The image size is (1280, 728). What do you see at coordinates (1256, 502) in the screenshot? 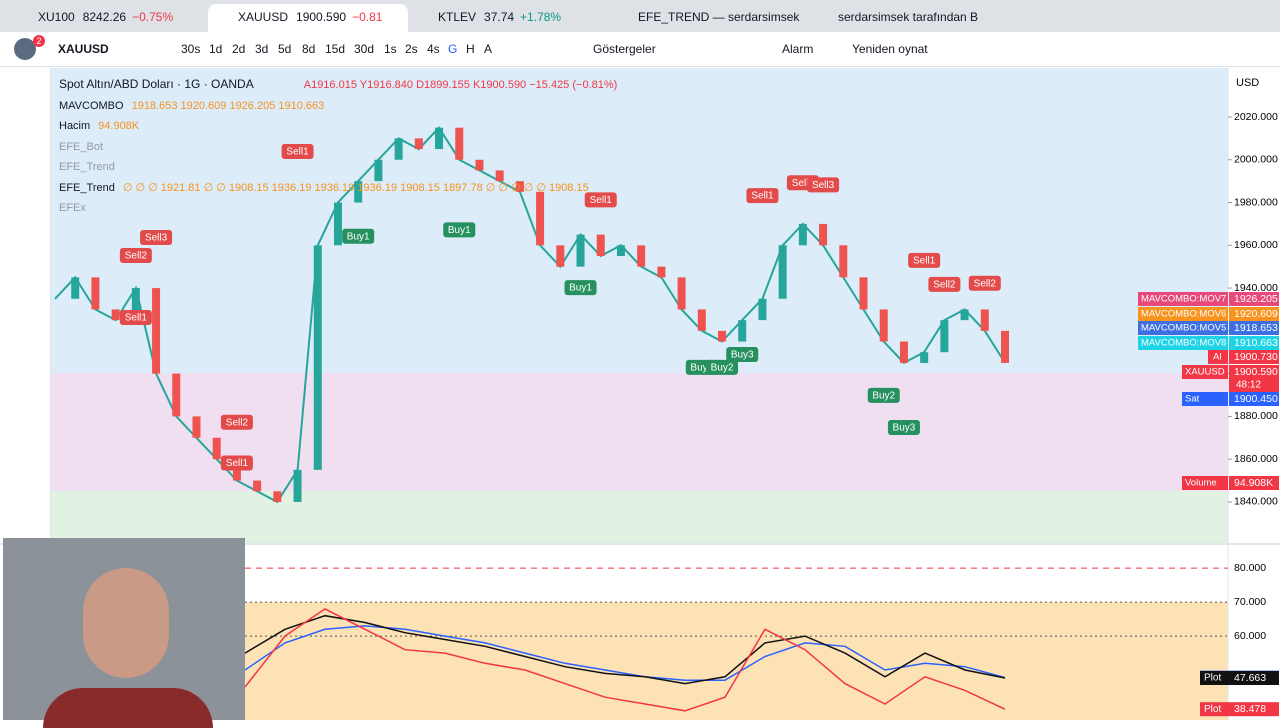
I see `y-tick-label: 1840.000` at bounding box center [1256, 502].